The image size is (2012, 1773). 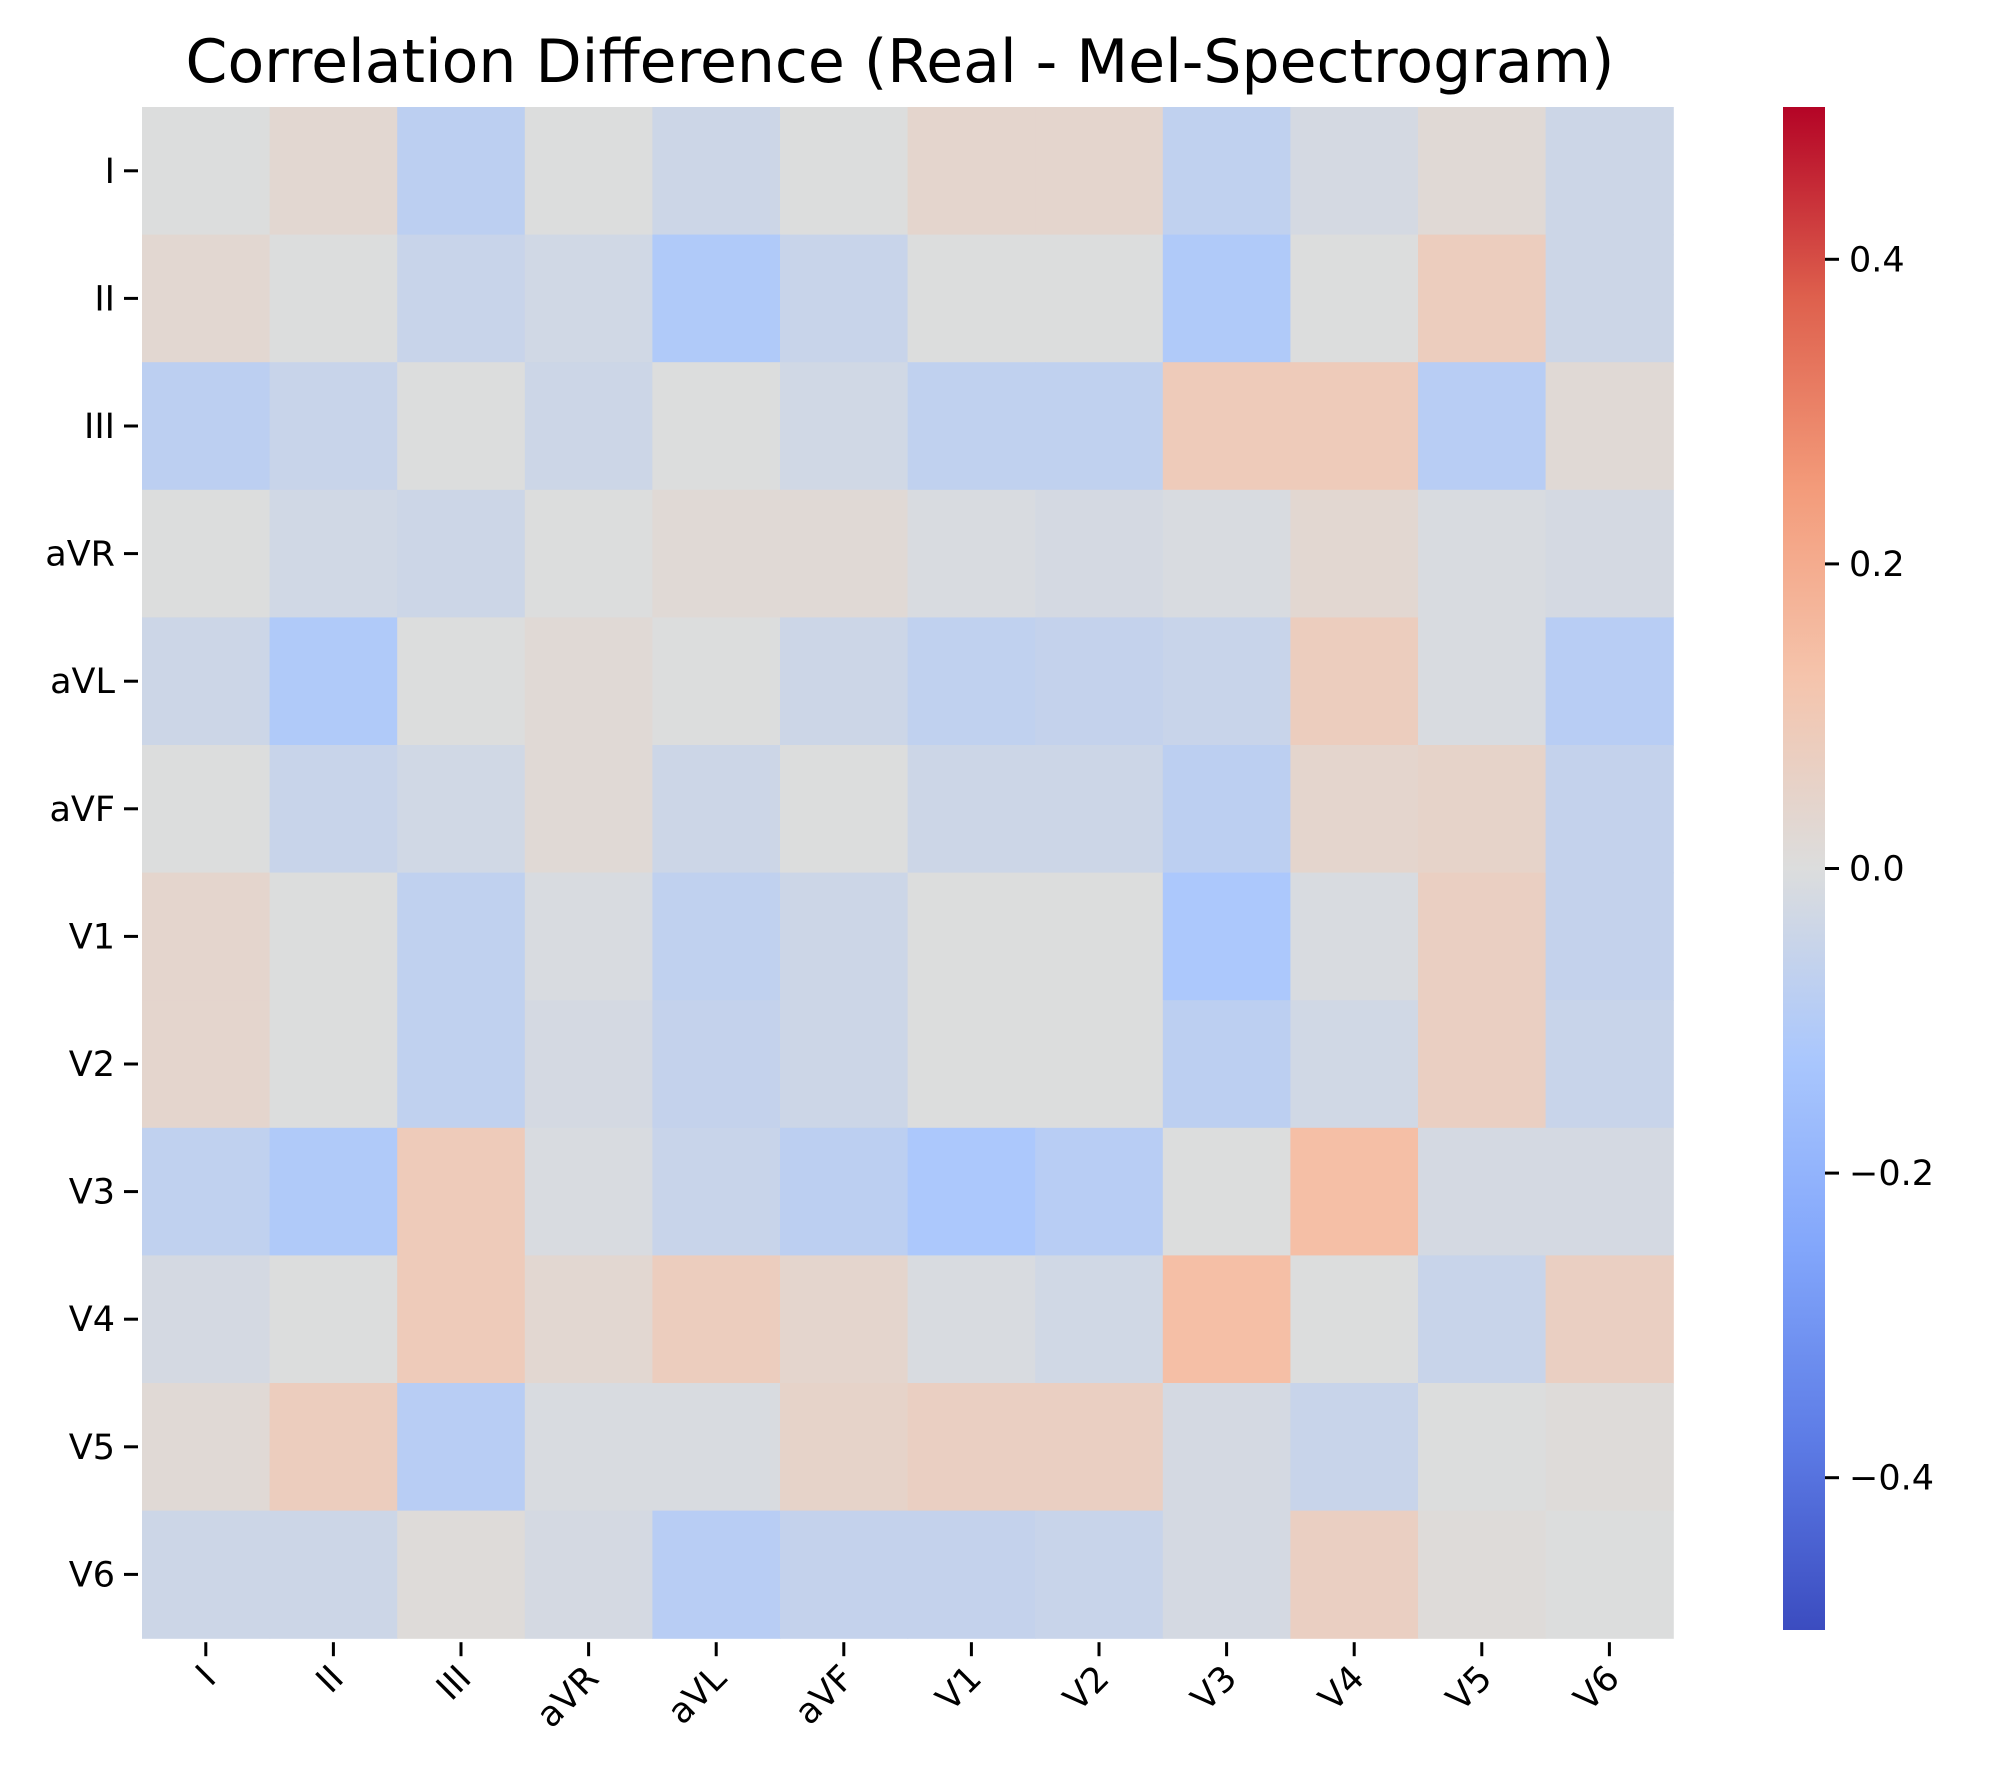 What do you see at coordinates (1354, 936) in the screenshot?
I see `heatmap-cell-V1-V4` at bounding box center [1354, 936].